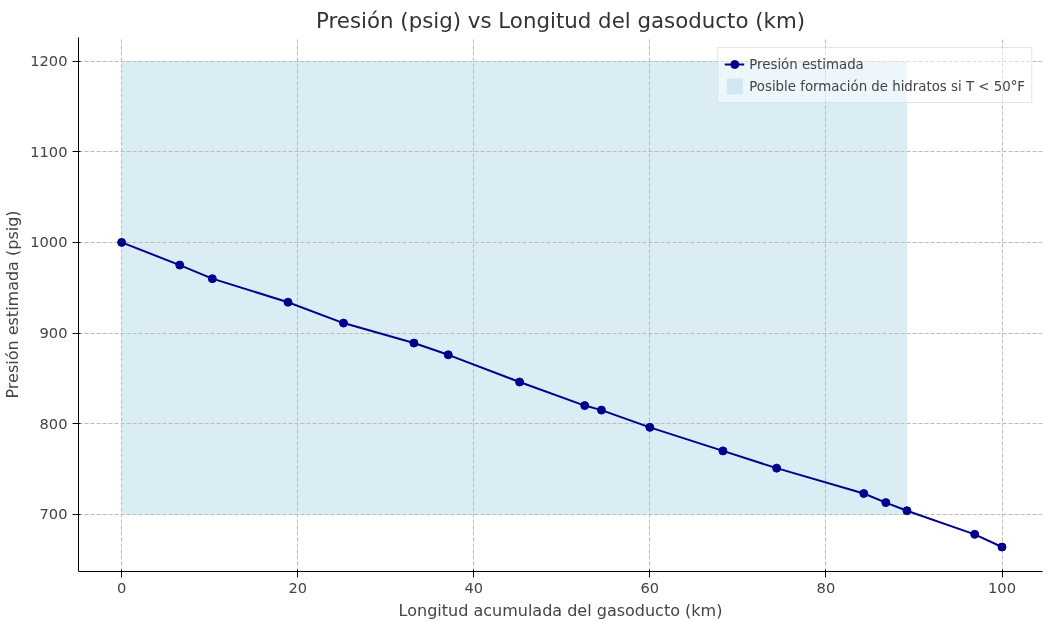  Describe the element at coordinates (650, 587) in the screenshot. I see `x-tick-label: 60` at that location.